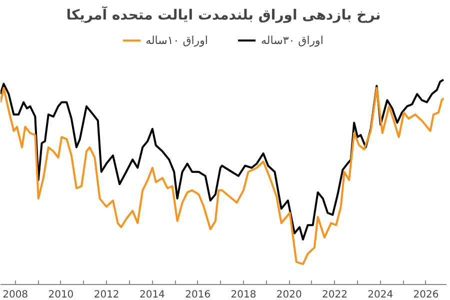 This screenshot has height=300, width=450. I want to click on x-tick-label: 2012, so click(107, 295).